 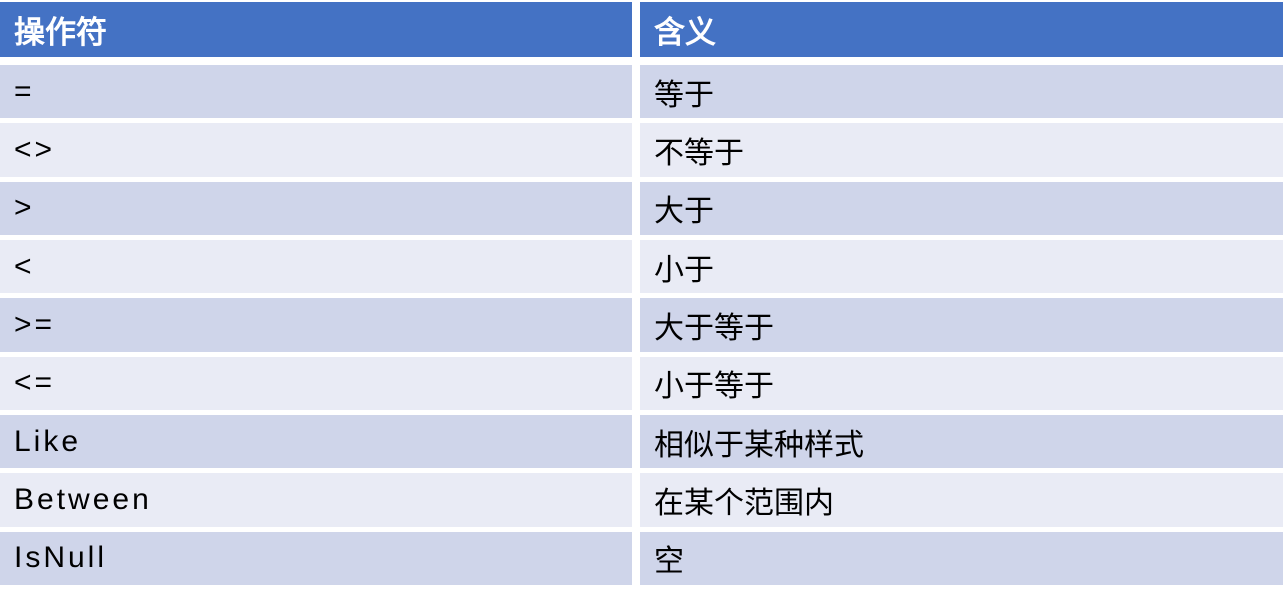 I want to click on table-row: < 小于, so click(x=641, y=266).